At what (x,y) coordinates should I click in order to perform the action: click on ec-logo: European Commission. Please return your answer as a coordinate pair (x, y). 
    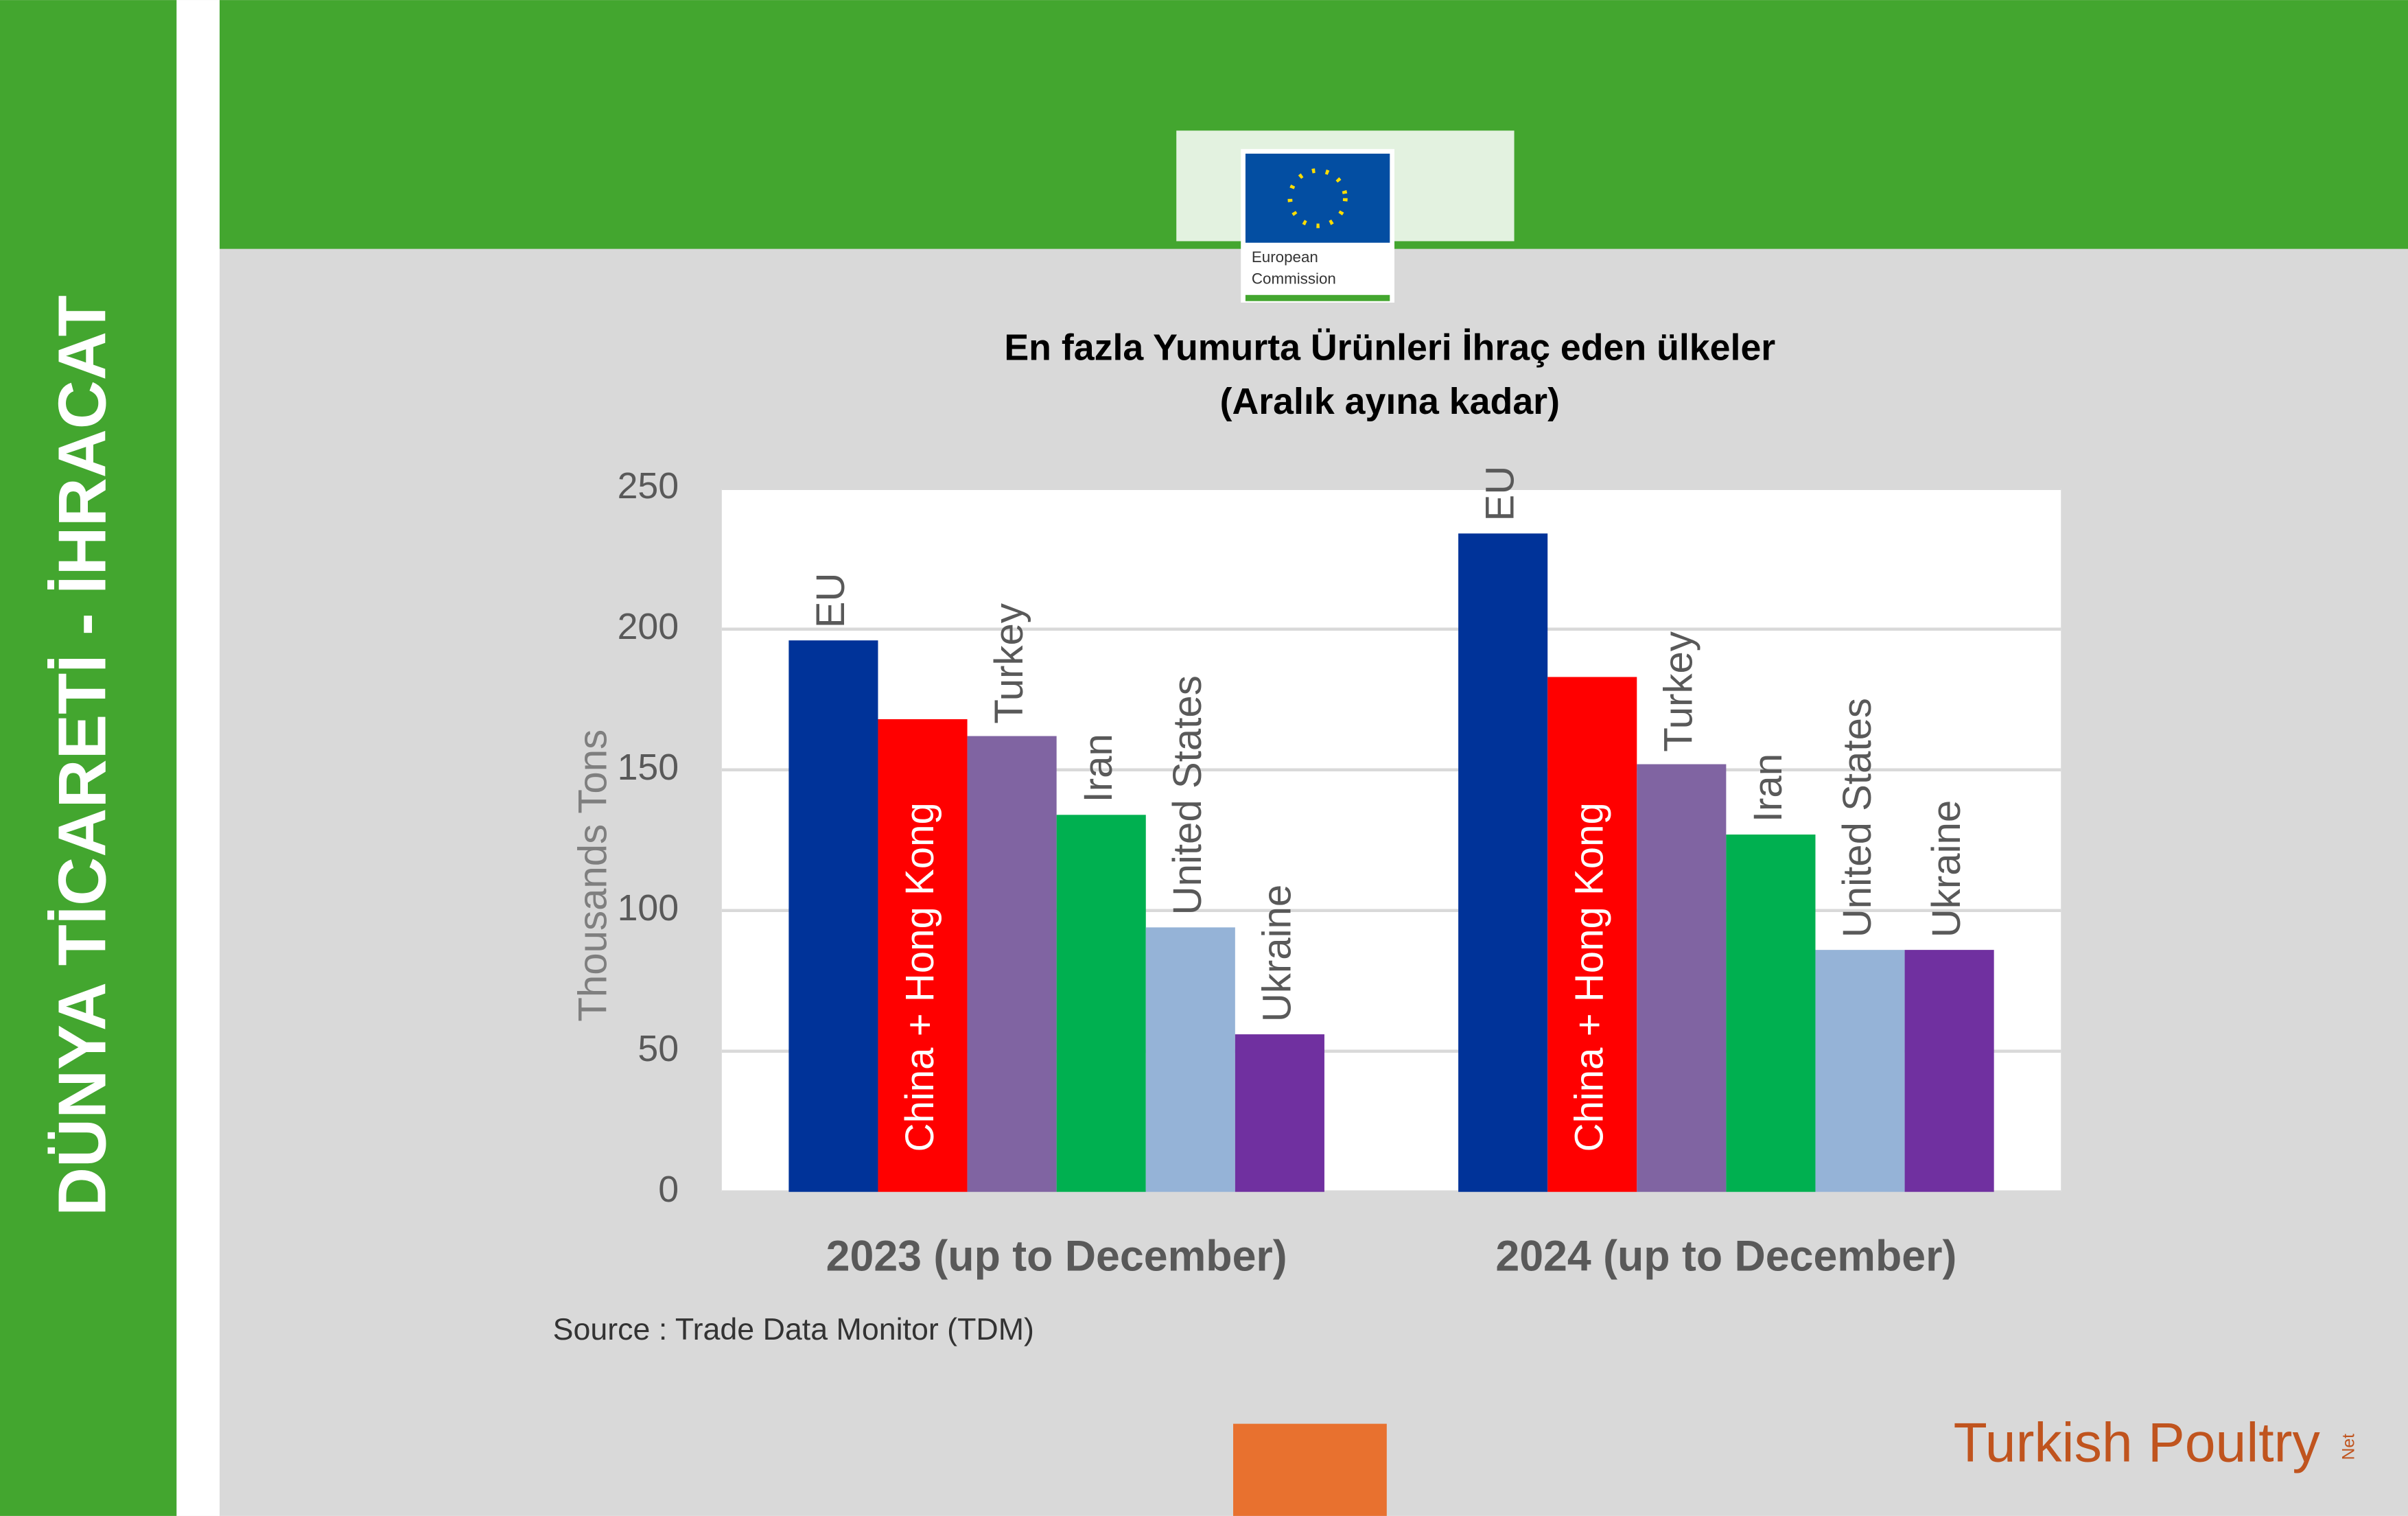
    Looking at the image, I should click on (1345, 216).